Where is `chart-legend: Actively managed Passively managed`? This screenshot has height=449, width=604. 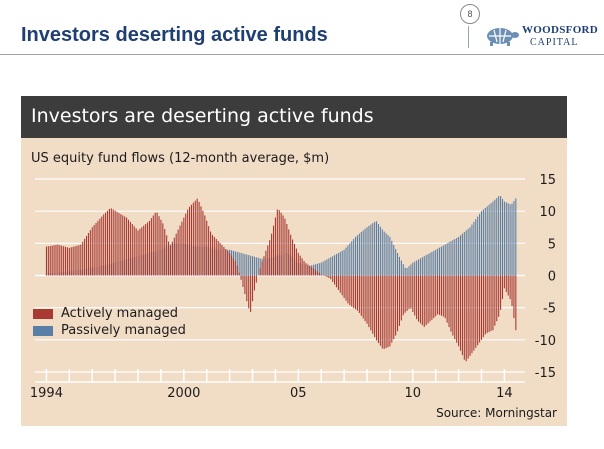
chart-legend: Actively managed Passively managed is located at coordinates (109, 322).